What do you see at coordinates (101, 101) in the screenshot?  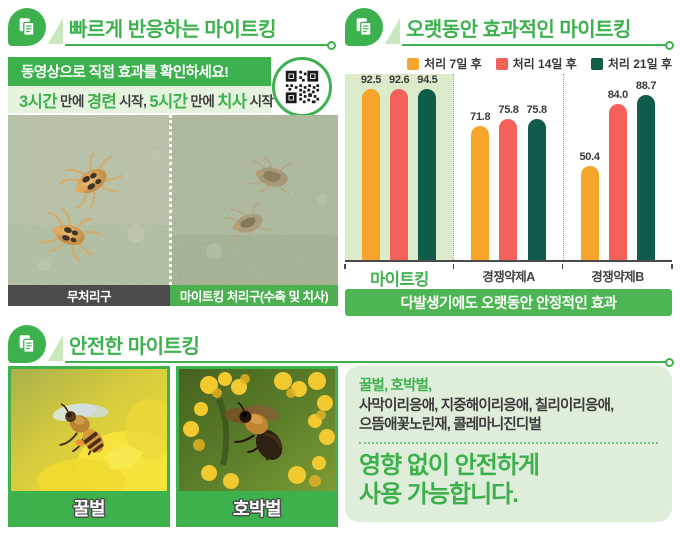 I see `effect-convulsion: 경련` at bounding box center [101, 101].